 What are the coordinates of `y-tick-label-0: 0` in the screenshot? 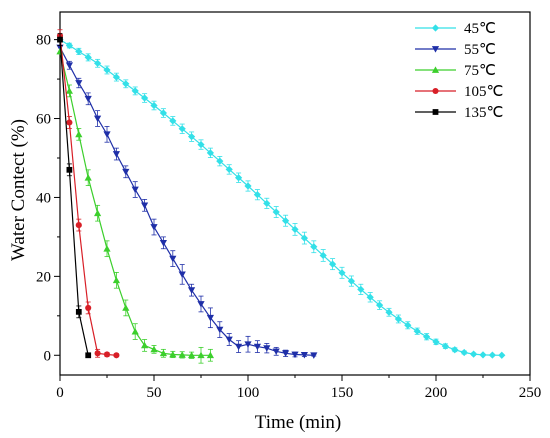 It's located at (48, 356).